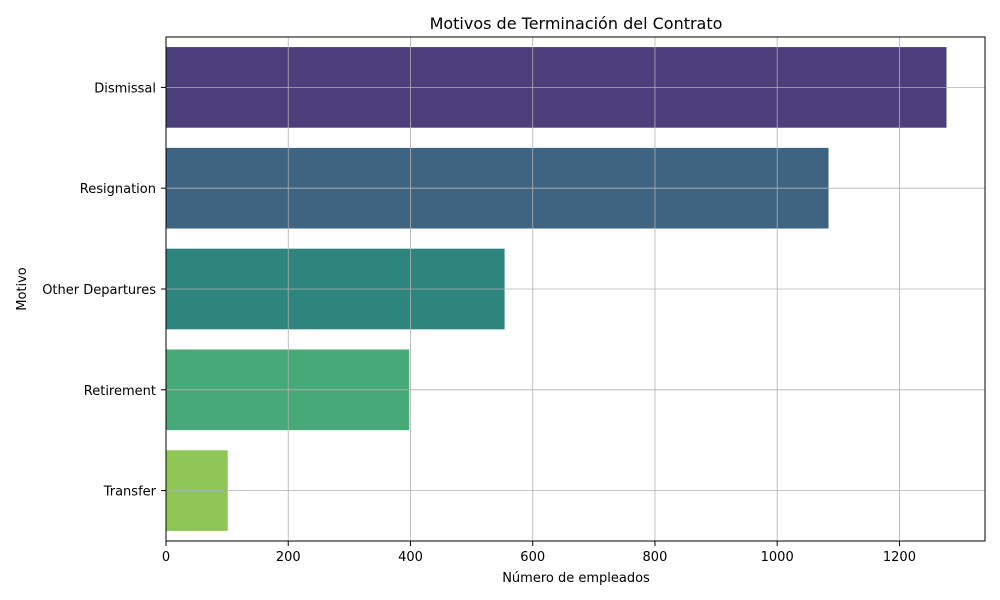 The image size is (1000, 600). Describe the element at coordinates (532, 557) in the screenshot. I see `x-tick-label: 600` at that location.